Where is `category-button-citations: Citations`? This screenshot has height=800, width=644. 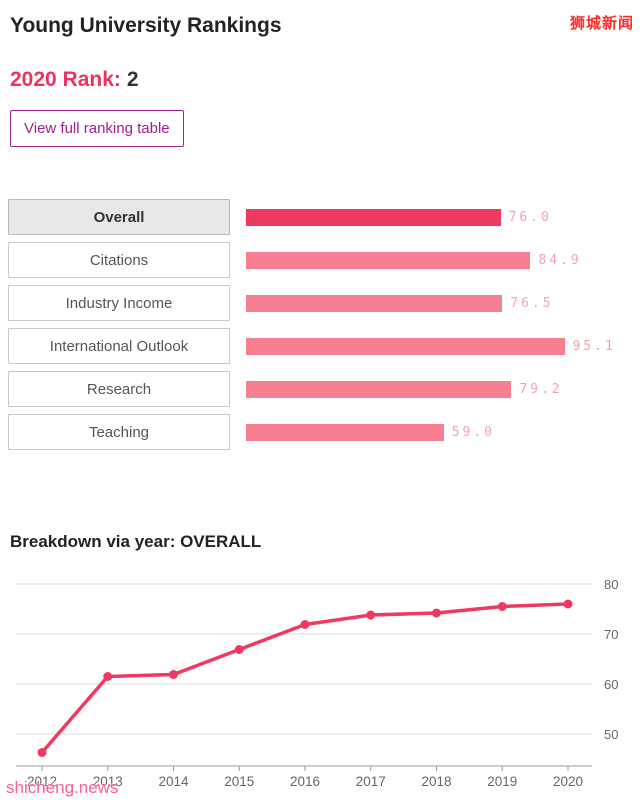
category-button-citations: Citations is located at coordinates (119, 260).